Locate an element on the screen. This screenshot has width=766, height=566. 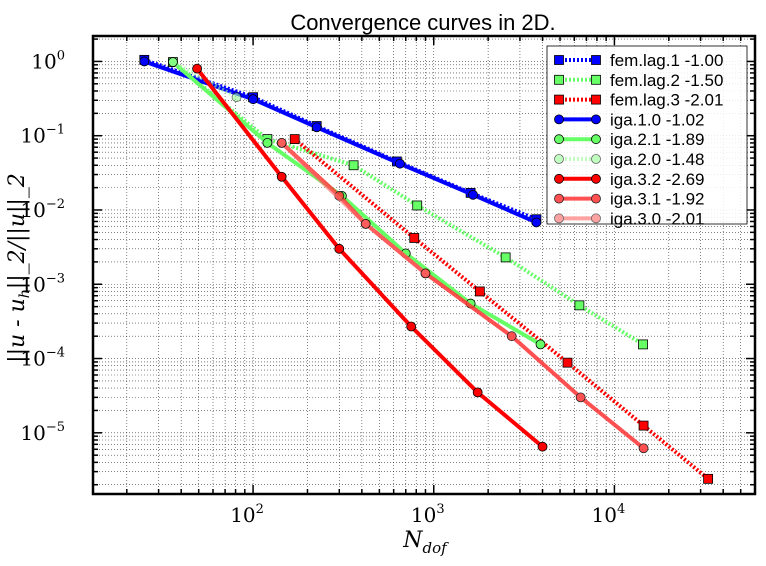
y-tick-exponent: −1 is located at coordinates (55, 130).